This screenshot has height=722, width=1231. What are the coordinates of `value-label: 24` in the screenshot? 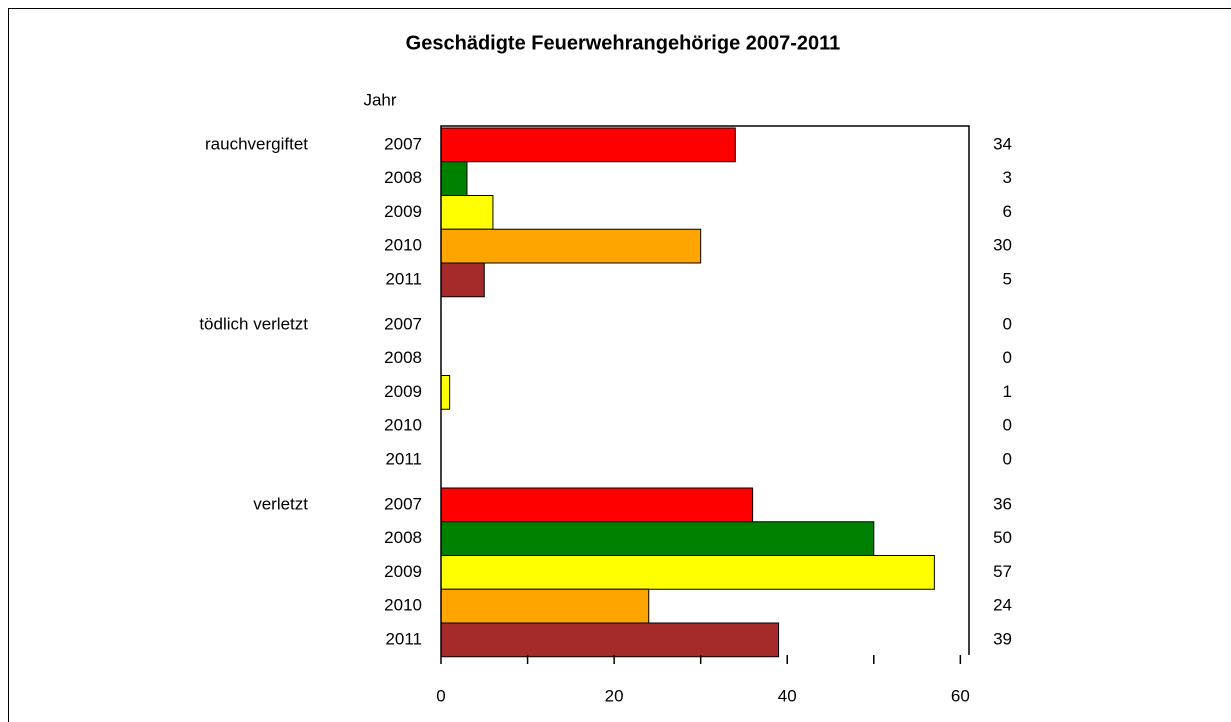 It's located at (1002, 605).